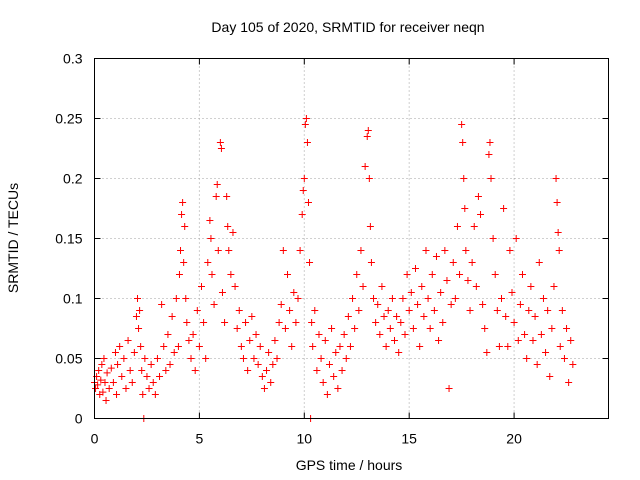 This screenshot has width=640, height=480. What do you see at coordinates (199, 439) in the screenshot?
I see `x-tick-label: 5` at bounding box center [199, 439].